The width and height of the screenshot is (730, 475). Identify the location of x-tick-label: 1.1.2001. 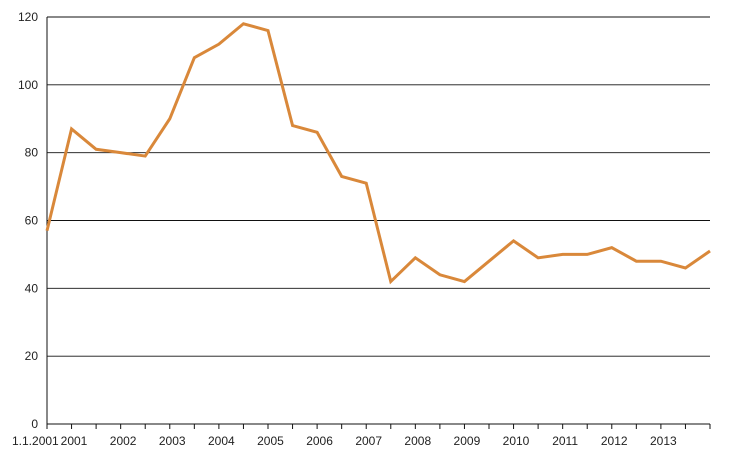
(35, 441).